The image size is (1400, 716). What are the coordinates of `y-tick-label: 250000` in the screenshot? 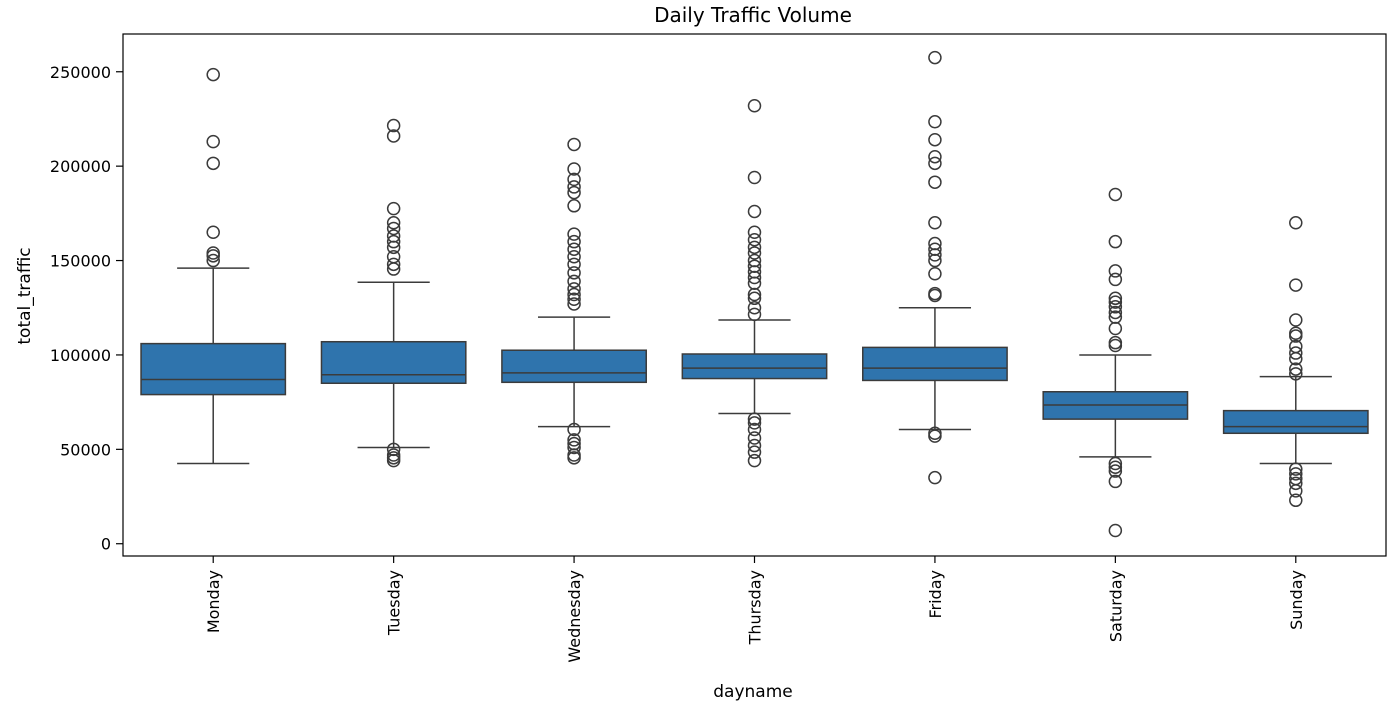 It's located at (80, 72).